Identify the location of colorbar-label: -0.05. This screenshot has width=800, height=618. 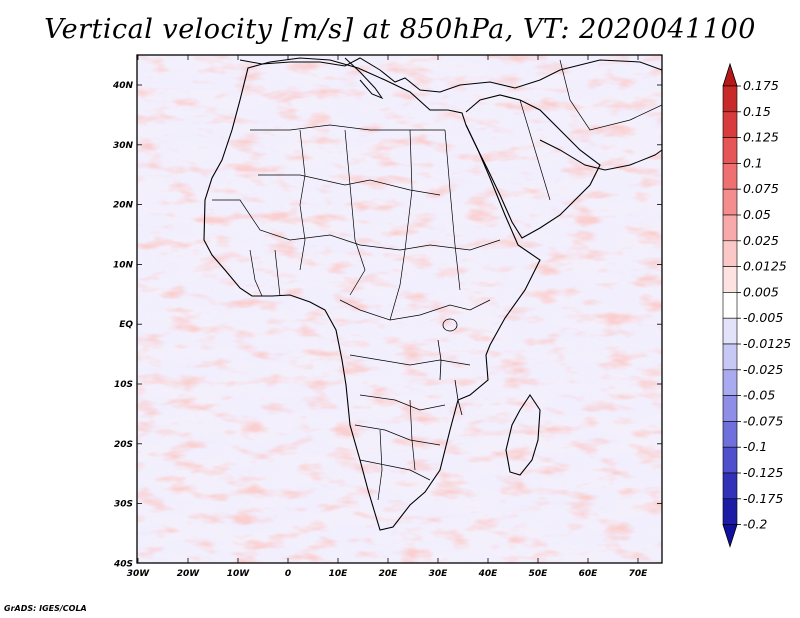
(759, 395).